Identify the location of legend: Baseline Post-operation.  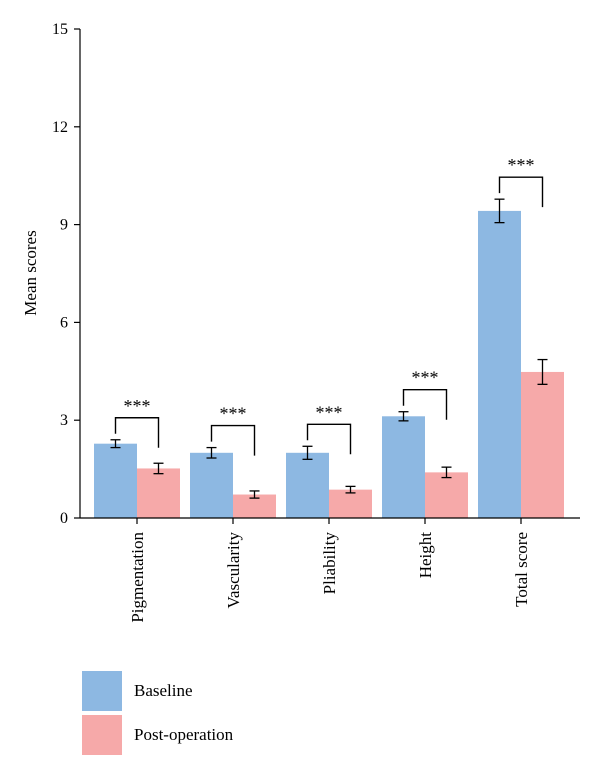
(157, 714).